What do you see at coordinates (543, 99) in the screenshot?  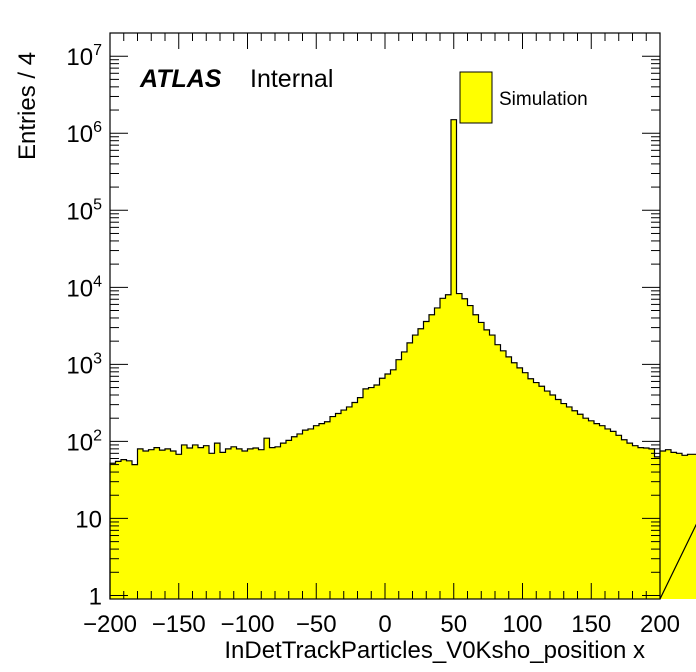 I see `legend-entry-simulation: Simulation` at bounding box center [543, 99].